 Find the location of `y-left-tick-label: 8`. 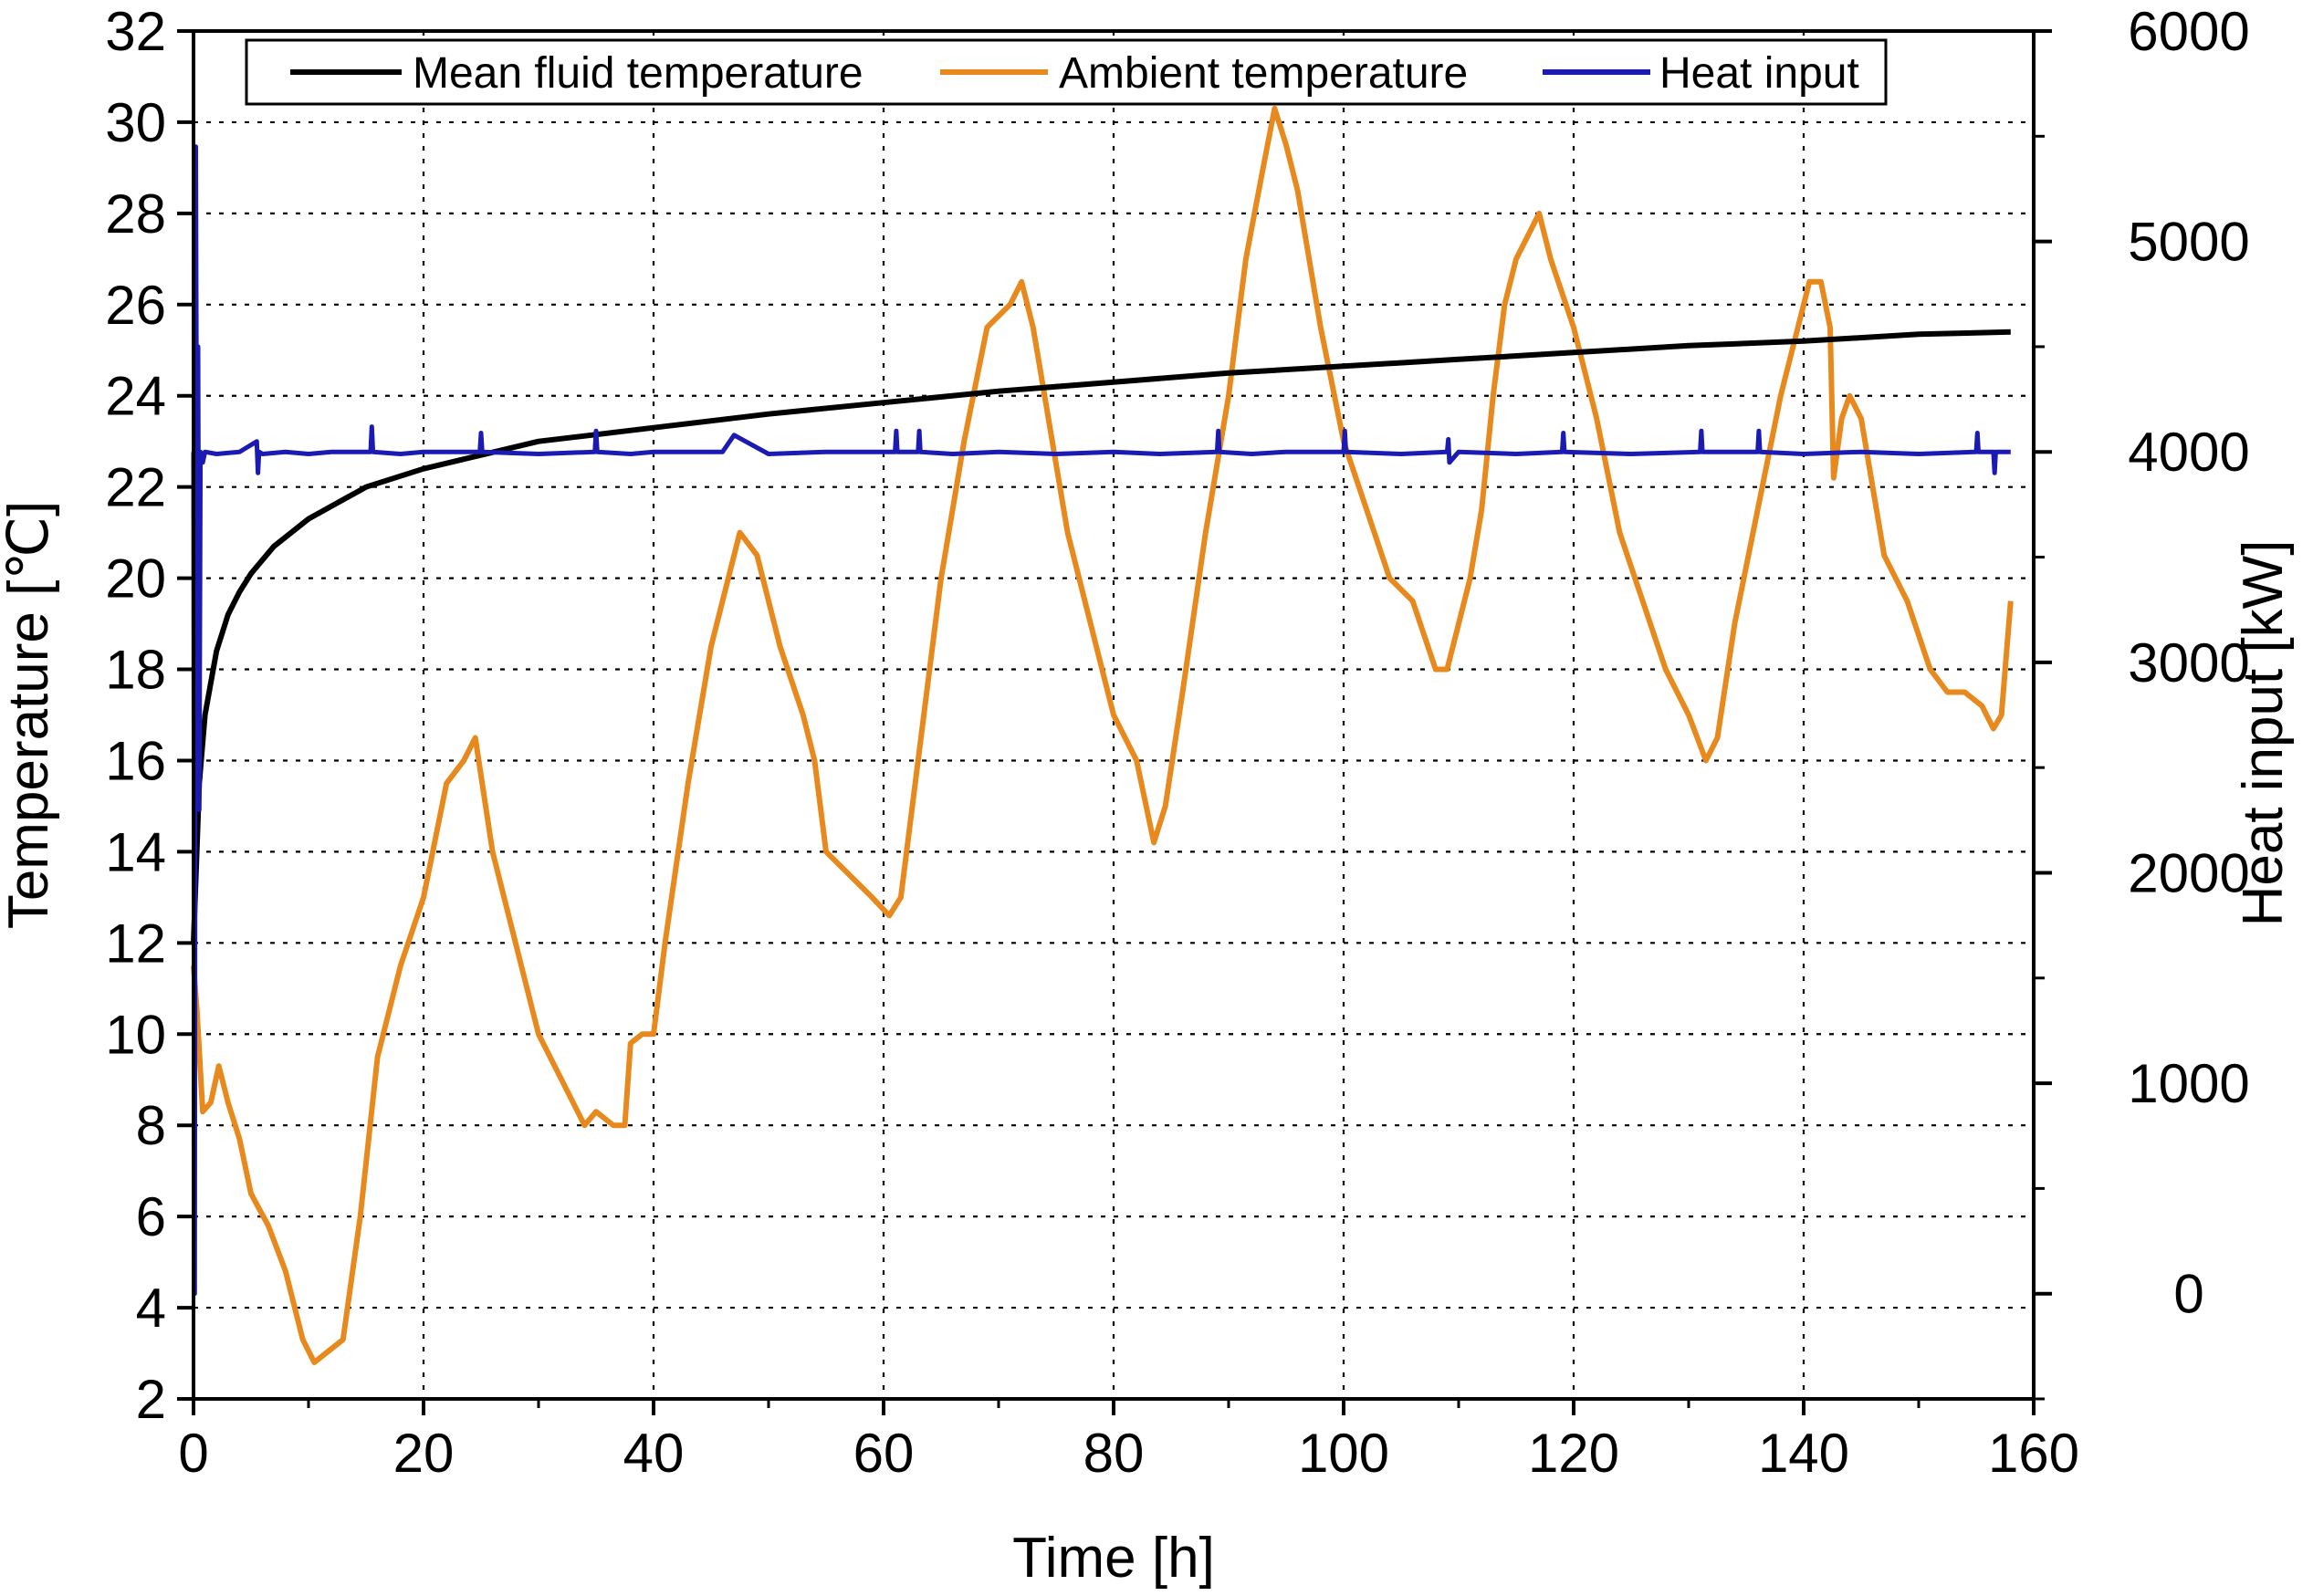

y-left-tick-label: 8 is located at coordinates (151, 1126).